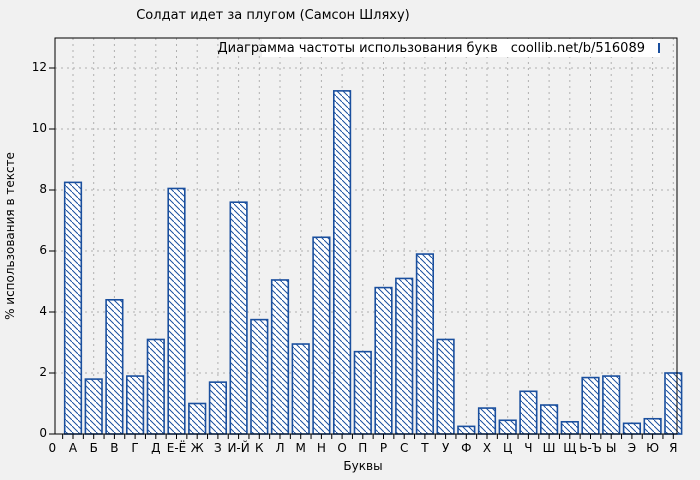 Image resolution: width=700 pixels, height=480 pixels. What do you see at coordinates (445, 448) in the screenshot?
I see `x-tick-label-У: У` at bounding box center [445, 448].